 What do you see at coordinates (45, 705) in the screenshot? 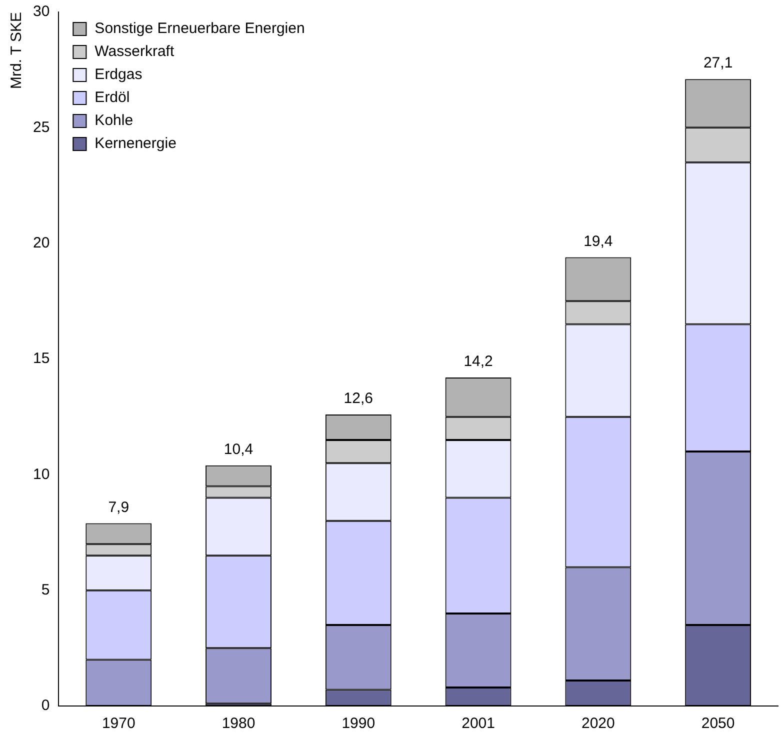
I see `y-tick-label: 0` at bounding box center [45, 705].